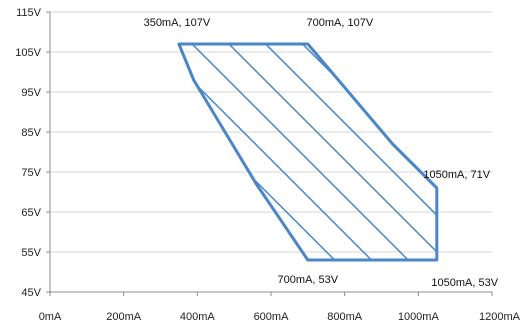  I want to click on y-tick-label: 95V, so click(31, 93).